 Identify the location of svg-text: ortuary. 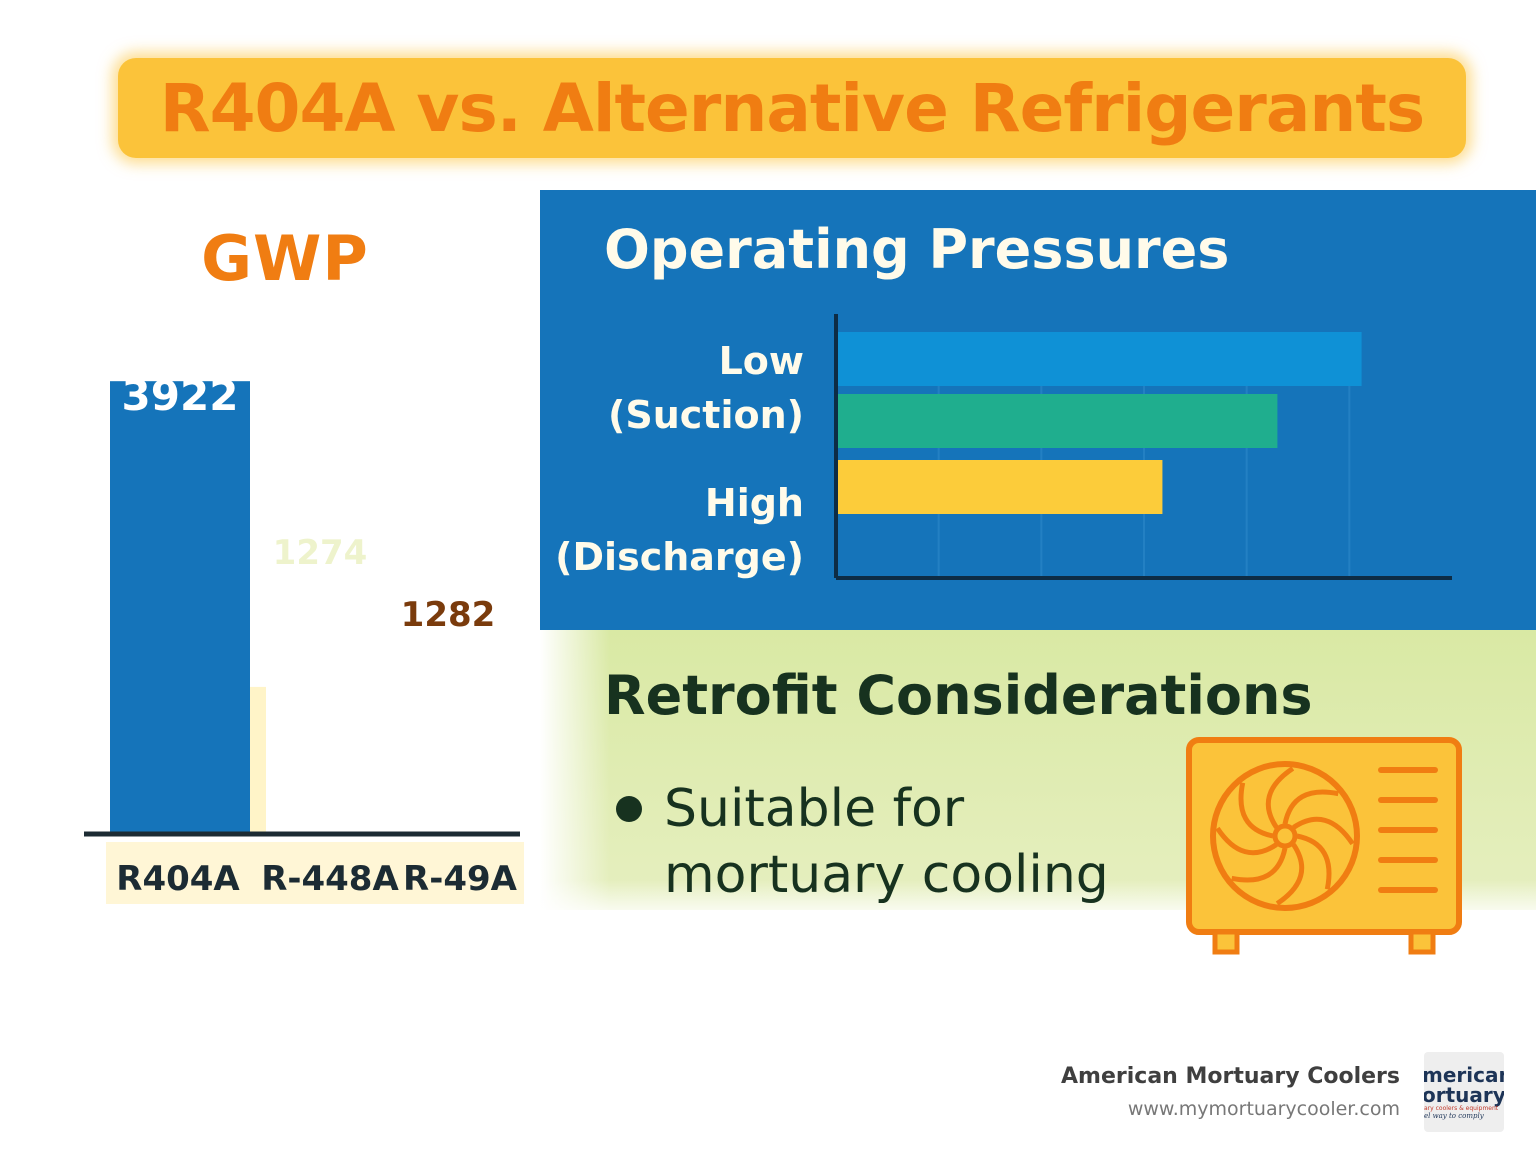
(1464, 1095).